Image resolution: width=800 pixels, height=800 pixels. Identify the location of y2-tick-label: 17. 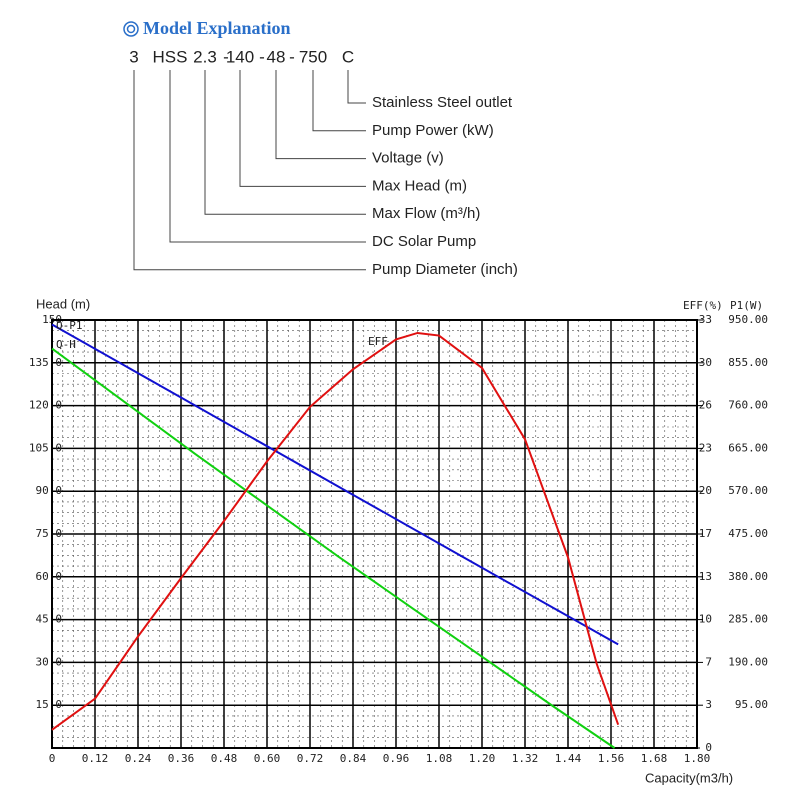
(705, 533).